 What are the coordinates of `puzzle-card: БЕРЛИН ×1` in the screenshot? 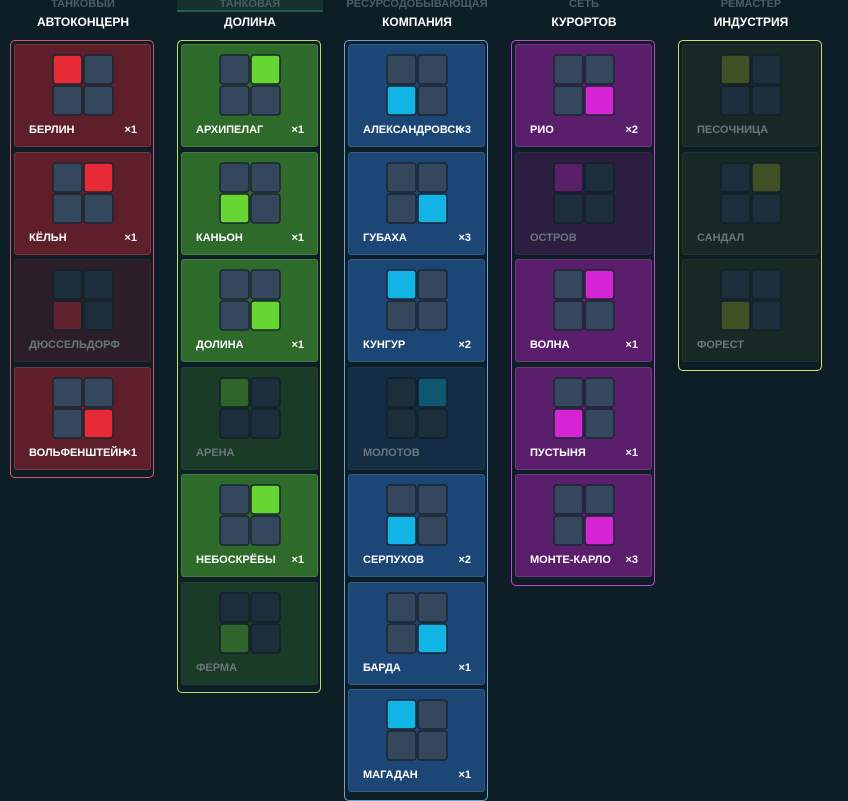 It's located at (82, 95).